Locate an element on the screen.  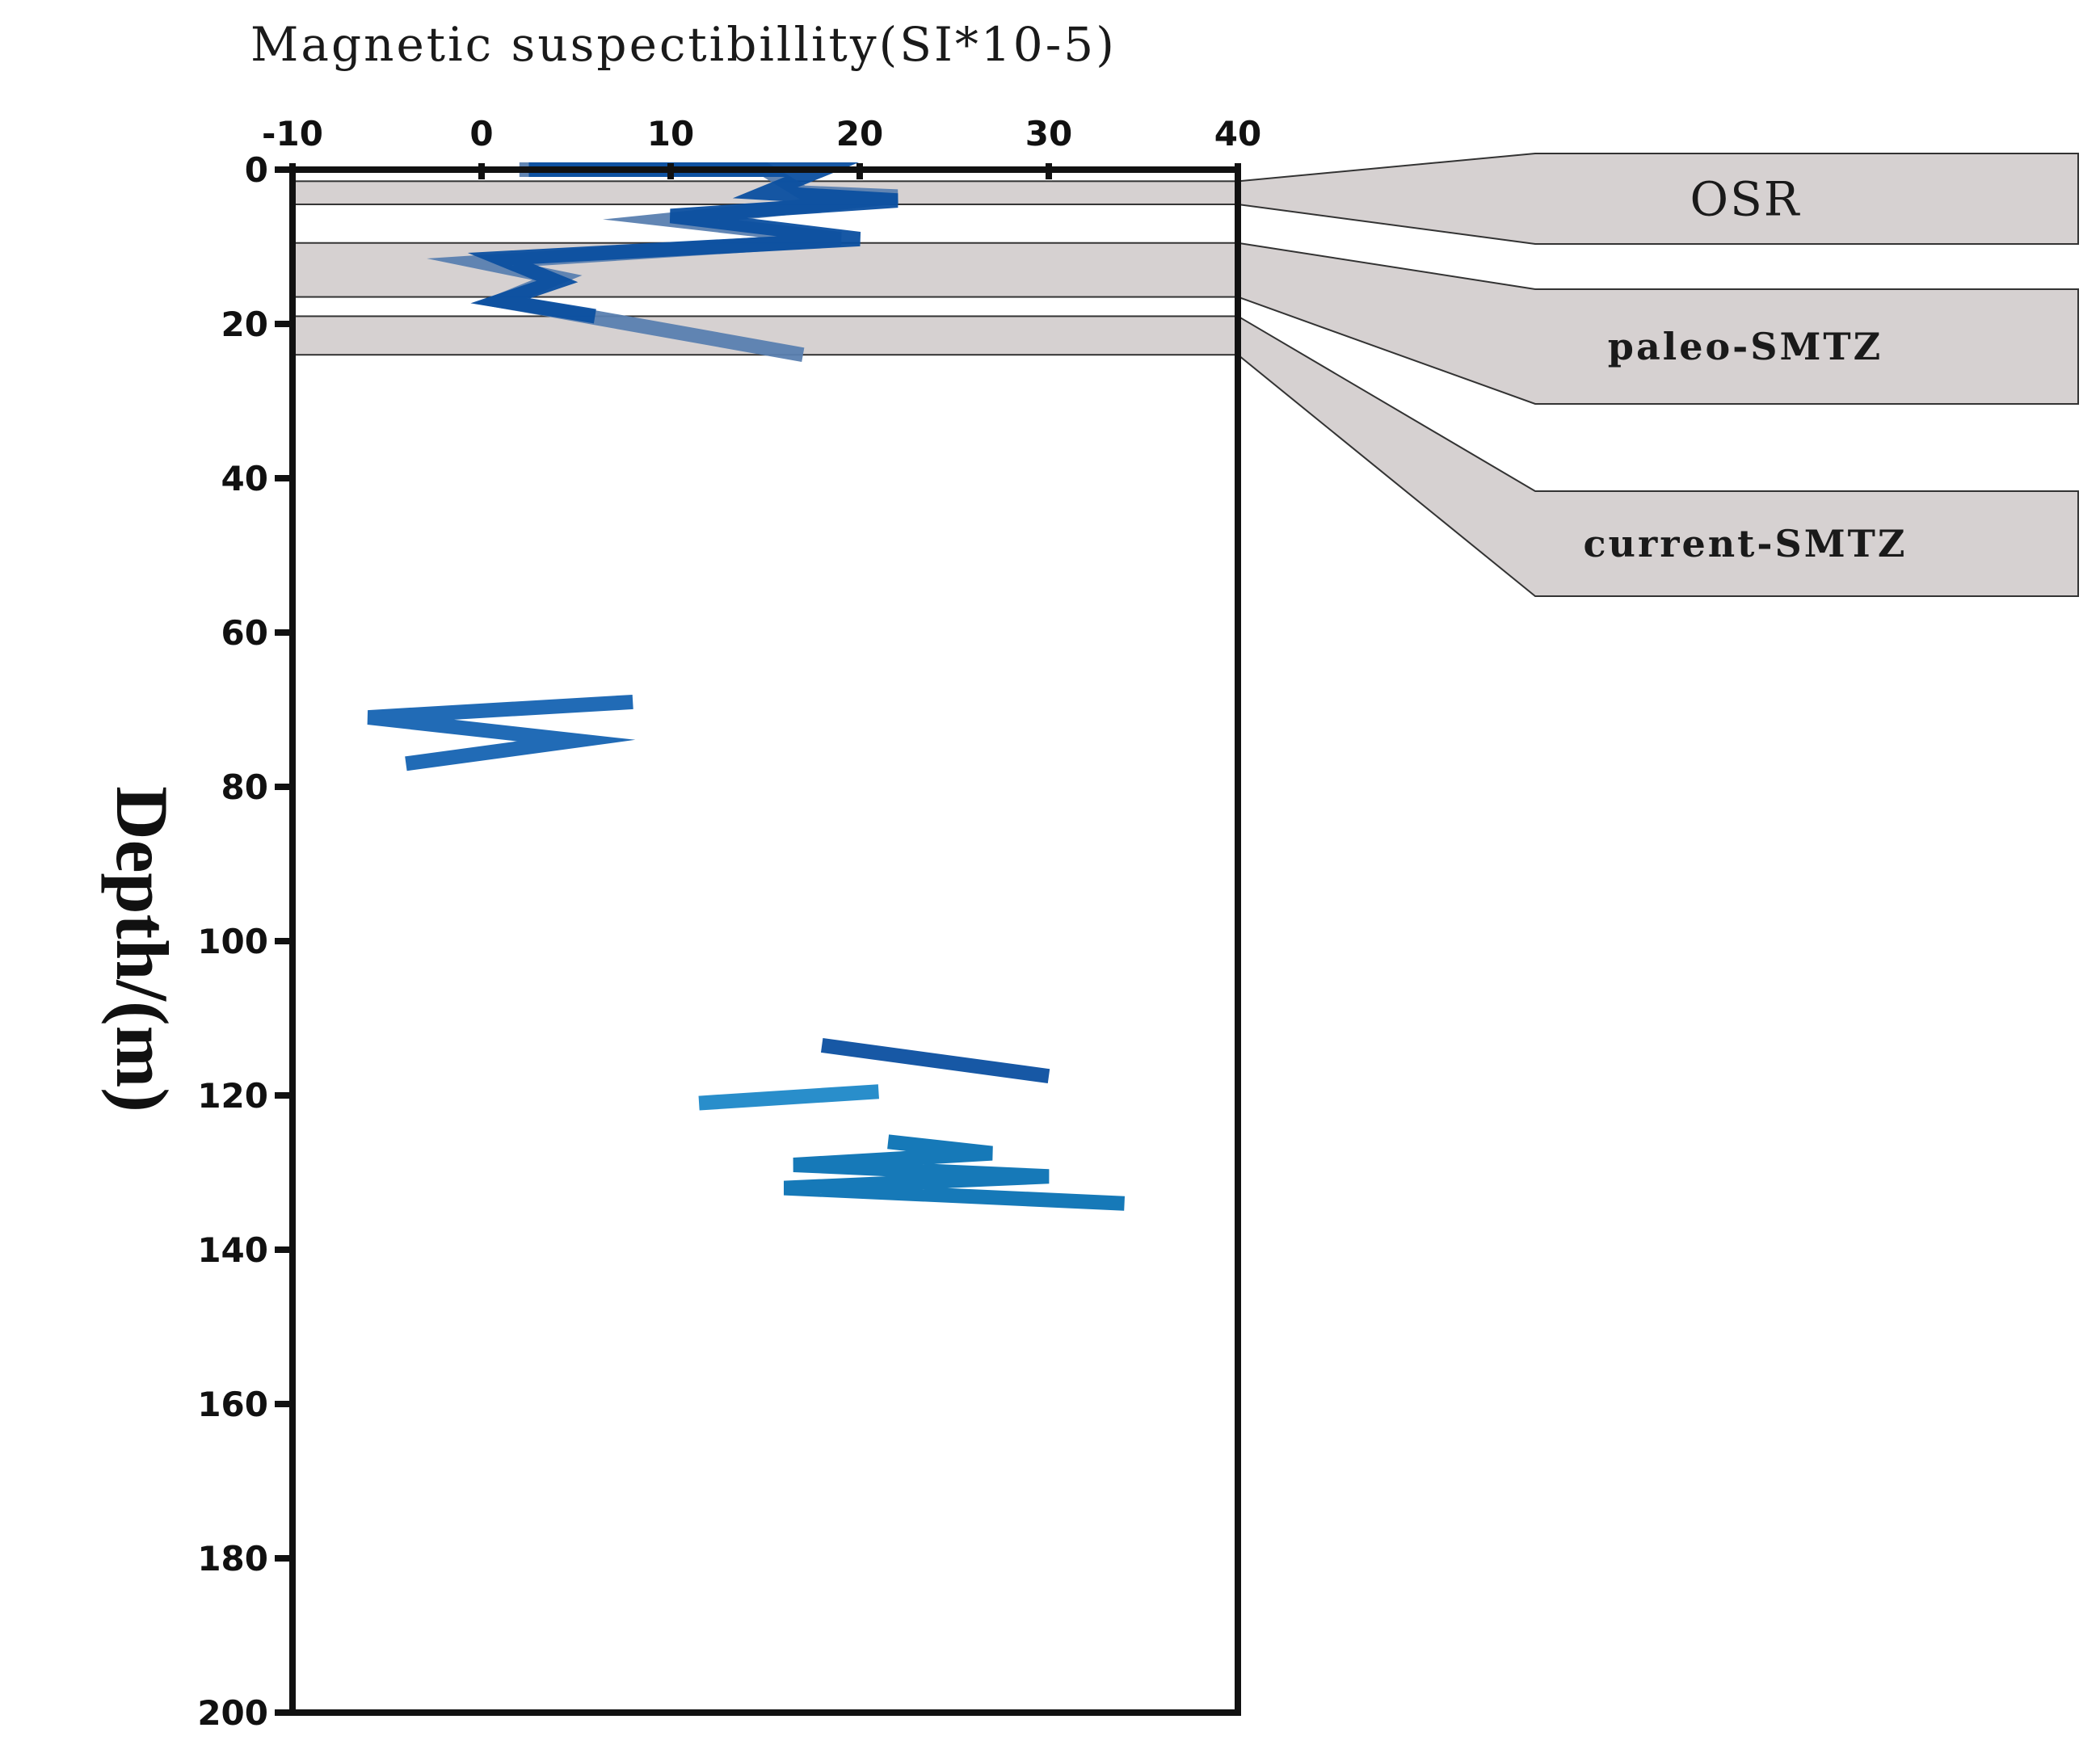
y-tick-label: 140 is located at coordinates (232, 1250).